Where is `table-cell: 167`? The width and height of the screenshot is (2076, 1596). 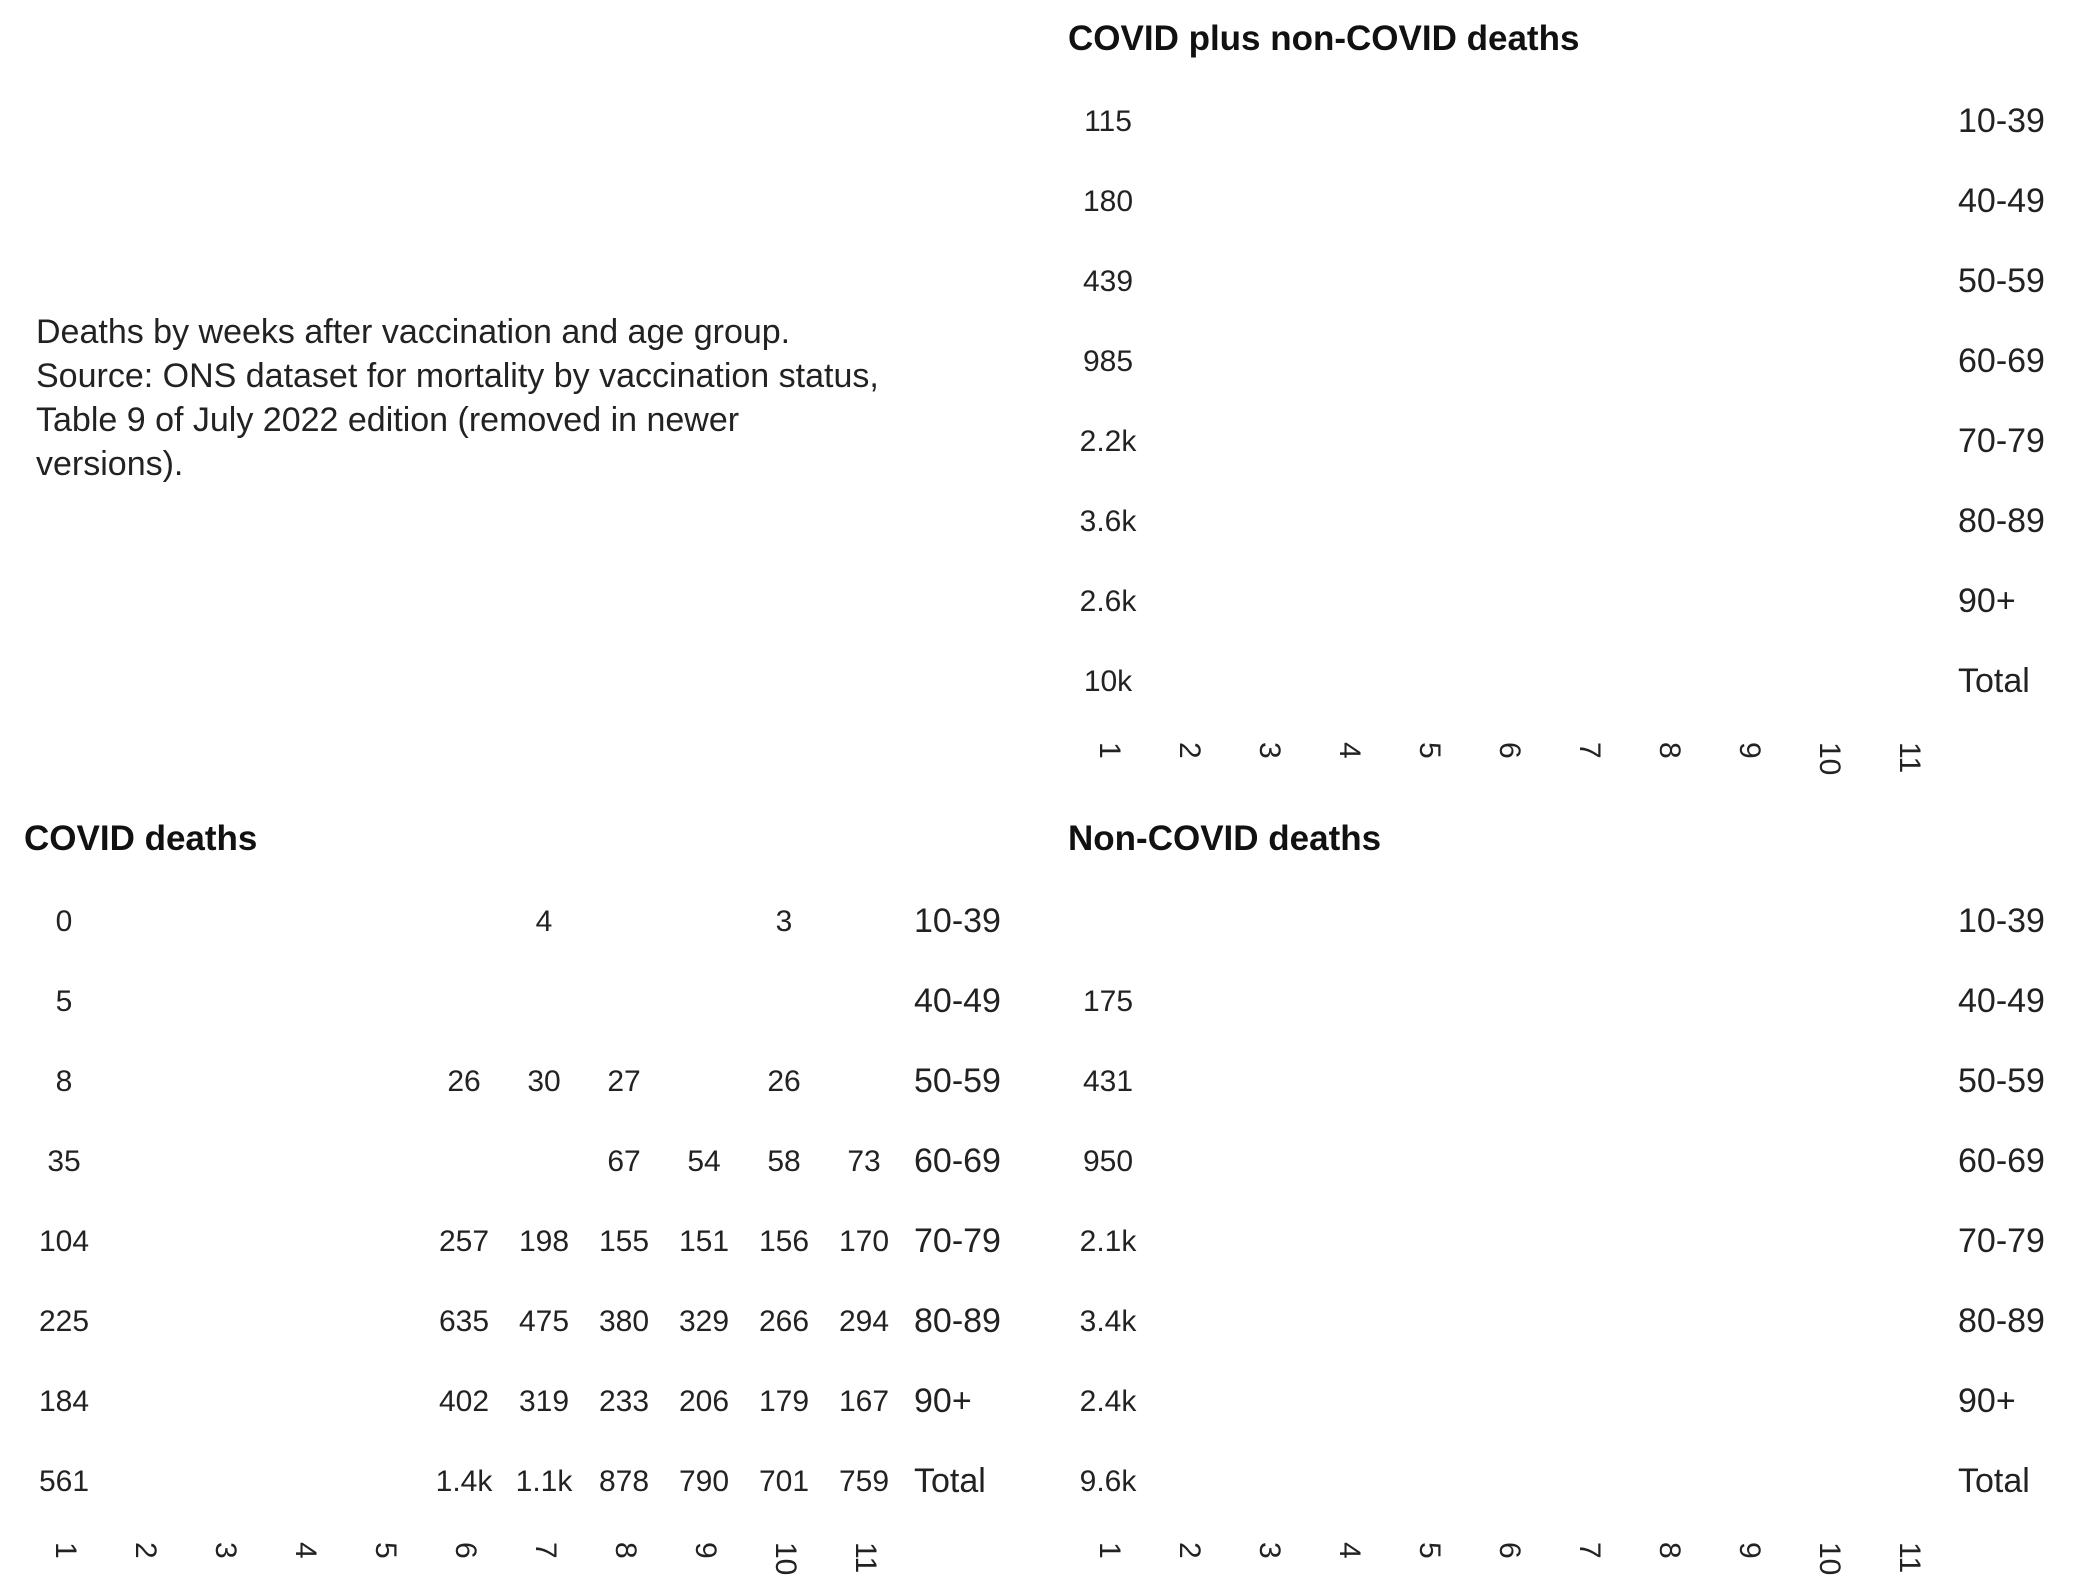 table-cell: 167 is located at coordinates (864, 1401).